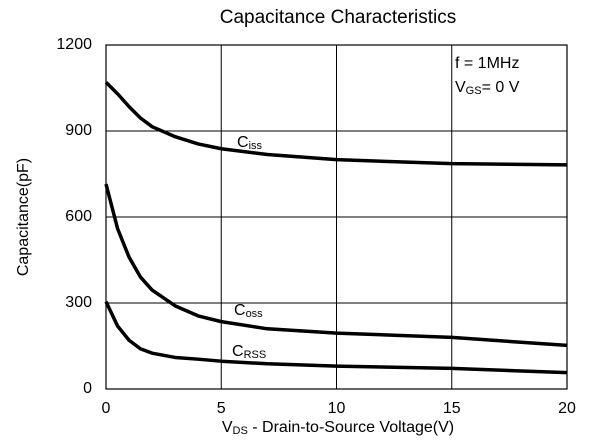 Image resolution: width=592 pixels, height=442 pixels. Describe the element at coordinates (240, 431) in the screenshot. I see `subscript: DS` at that location.